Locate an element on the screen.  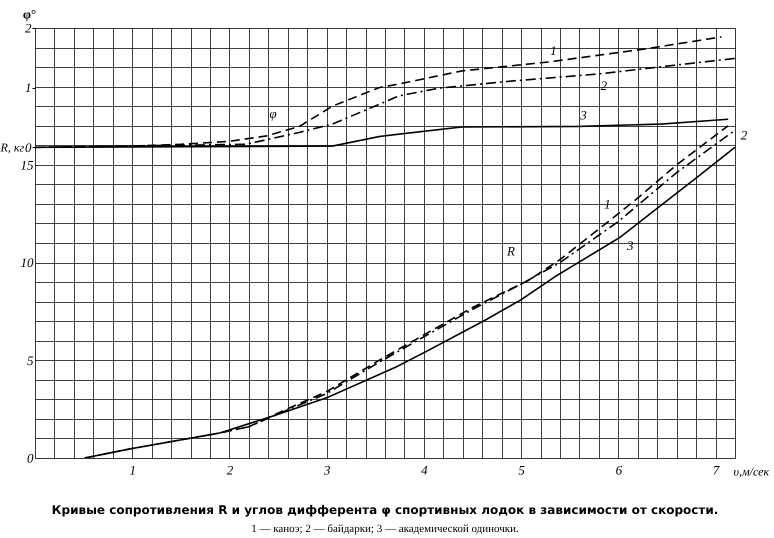
x-tick-label: 5 is located at coordinates (522, 470).